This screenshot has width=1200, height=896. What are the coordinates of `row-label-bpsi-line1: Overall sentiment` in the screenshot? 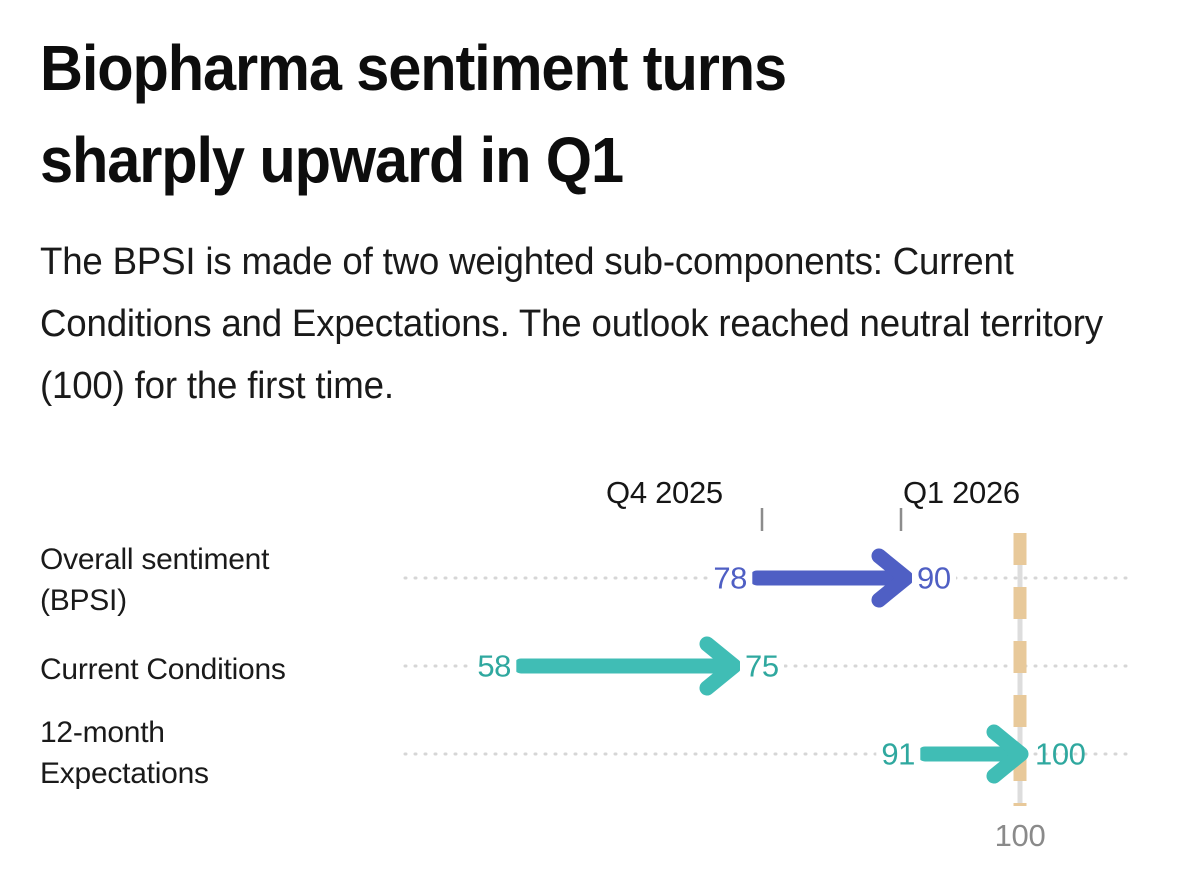 It's located at (155, 559).